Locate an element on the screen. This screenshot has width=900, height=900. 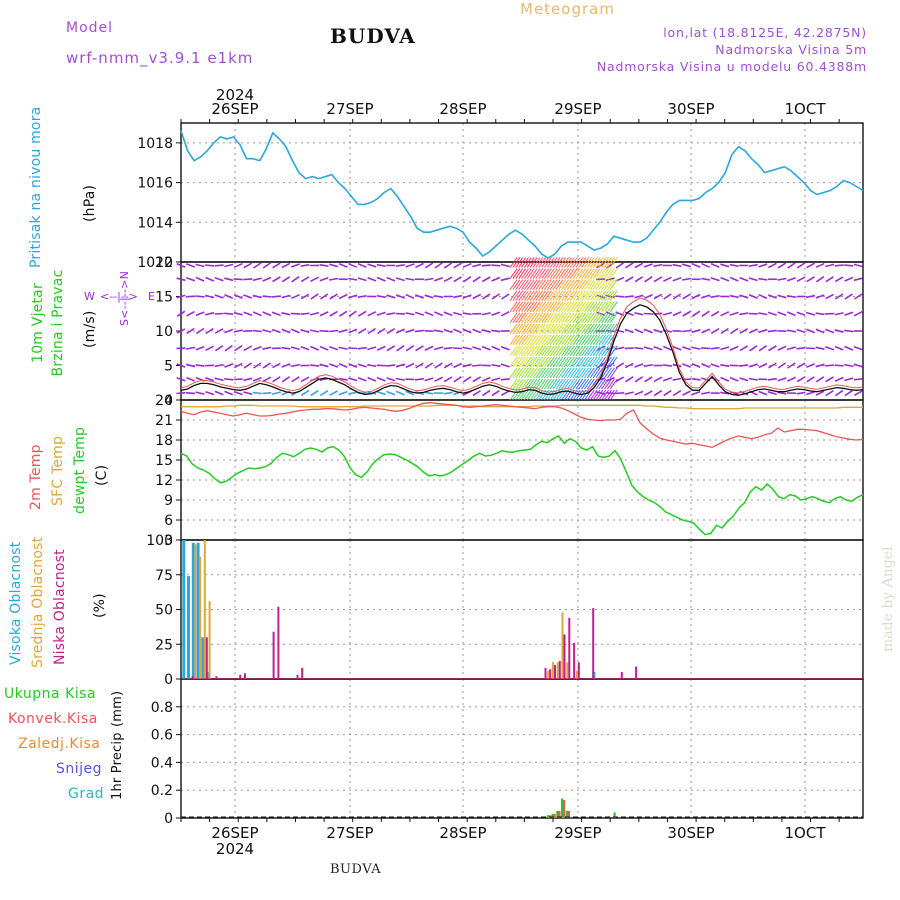
wind-legend-e: E is located at coordinates (151, 296).